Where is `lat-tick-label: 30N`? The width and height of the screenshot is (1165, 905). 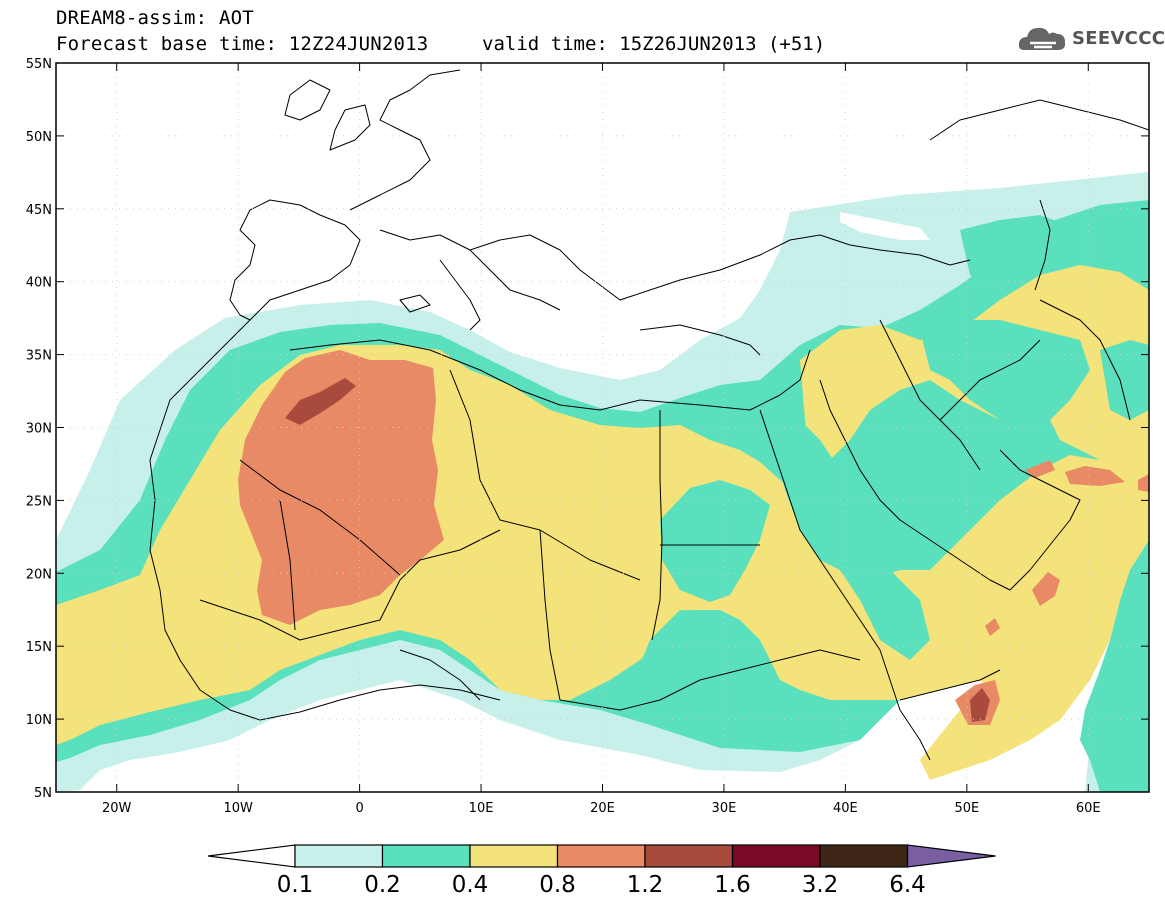
lat-tick-label: 30N is located at coordinates (39, 429).